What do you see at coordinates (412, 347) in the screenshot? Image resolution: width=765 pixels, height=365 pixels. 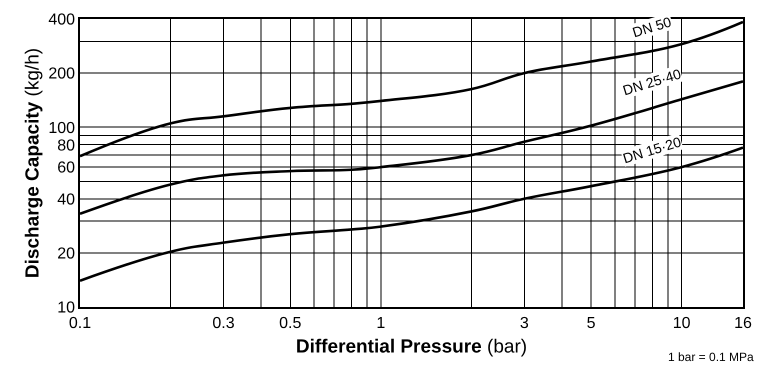 I see `x-axis-title: Differential Pressure (bar)` at bounding box center [412, 347].